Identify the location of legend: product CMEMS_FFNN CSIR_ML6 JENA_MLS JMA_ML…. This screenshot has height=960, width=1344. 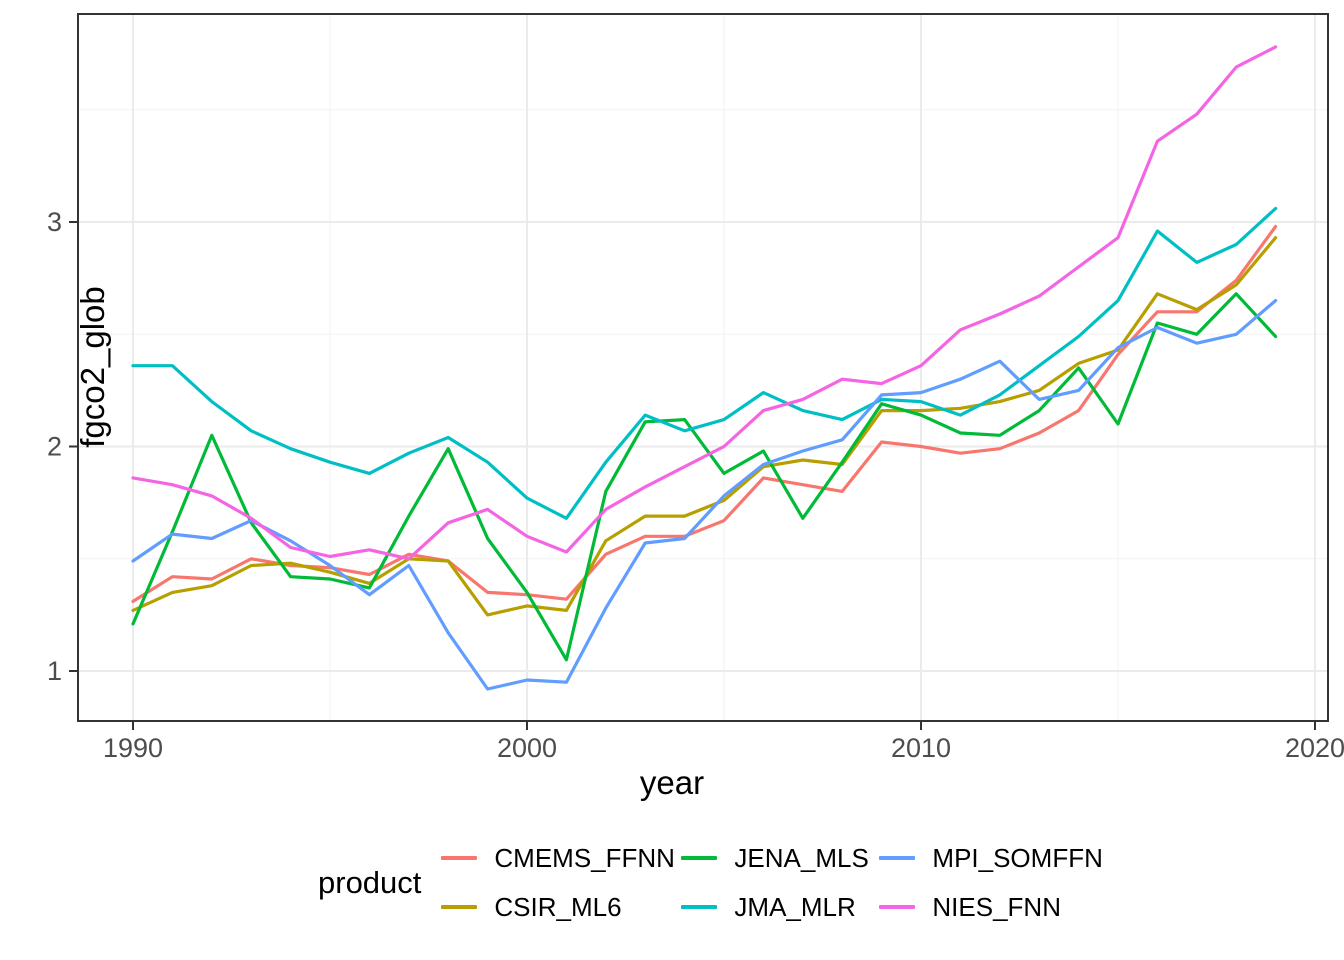
(710, 882).